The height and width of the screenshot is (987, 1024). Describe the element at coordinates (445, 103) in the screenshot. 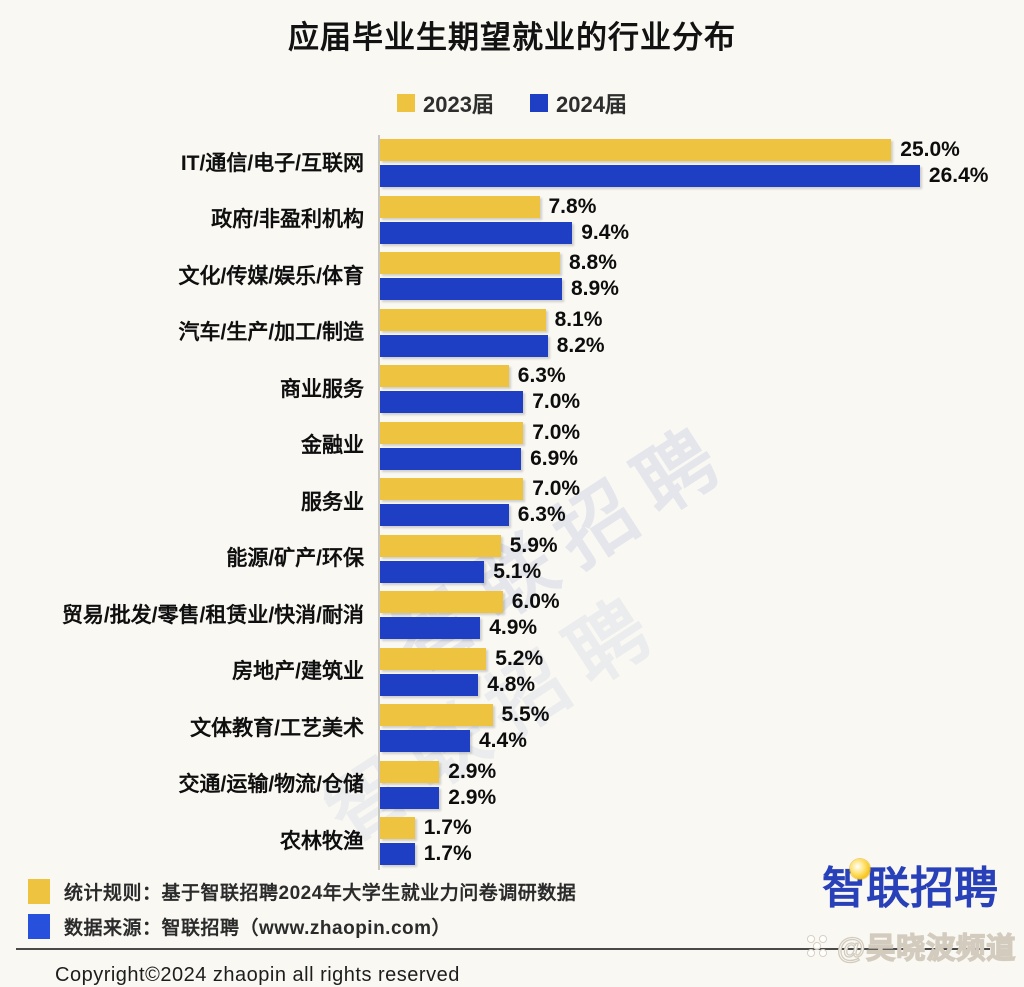

I see `legend-item-2023: 2023届` at that location.